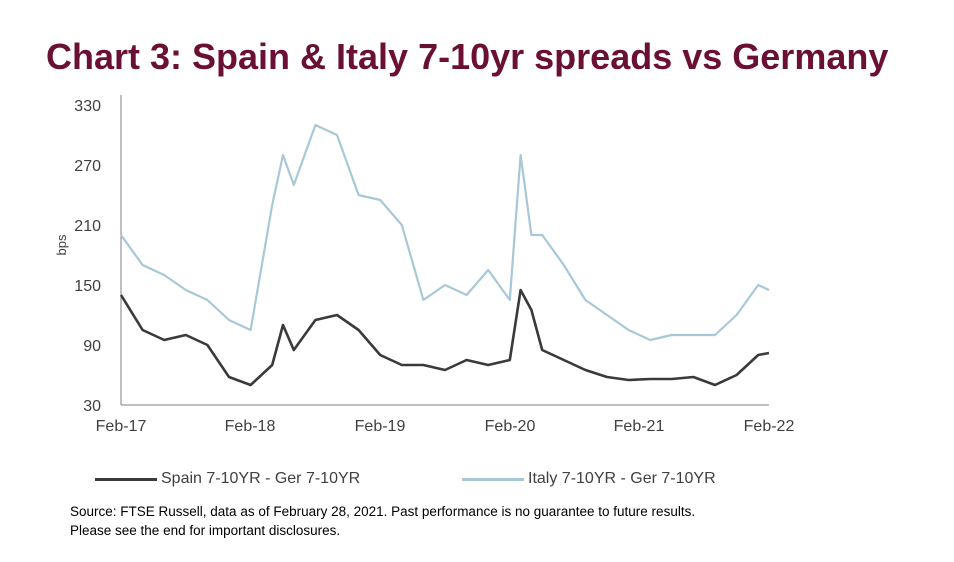  Describe the element at coordinates (87, 166) in the screenshot. I see `y-tick-label: 270` at that location.